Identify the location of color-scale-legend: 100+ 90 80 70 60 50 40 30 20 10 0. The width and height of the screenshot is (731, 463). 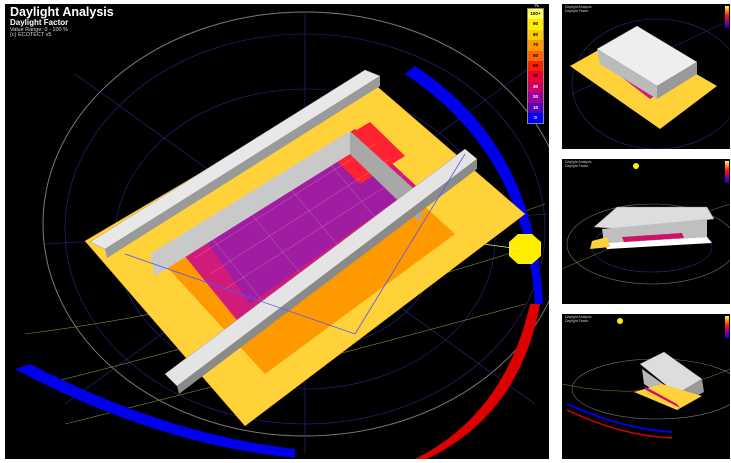
(535, 66).